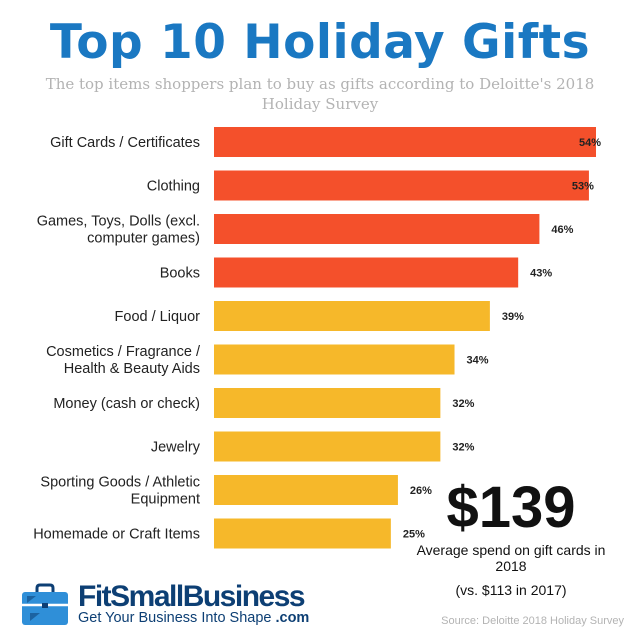 The width and height of the screenshot is (640, 640). What do you see at coordinates (511, 507) in the screenshot?
I see `callout-amount: $139` at bounding box center [511, 507].